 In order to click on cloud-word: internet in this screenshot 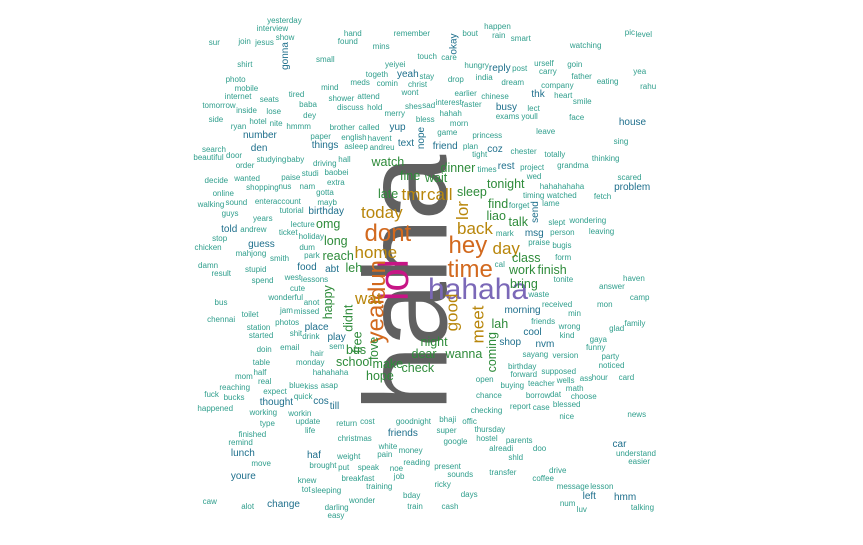, I will do `click(238, 96)`.